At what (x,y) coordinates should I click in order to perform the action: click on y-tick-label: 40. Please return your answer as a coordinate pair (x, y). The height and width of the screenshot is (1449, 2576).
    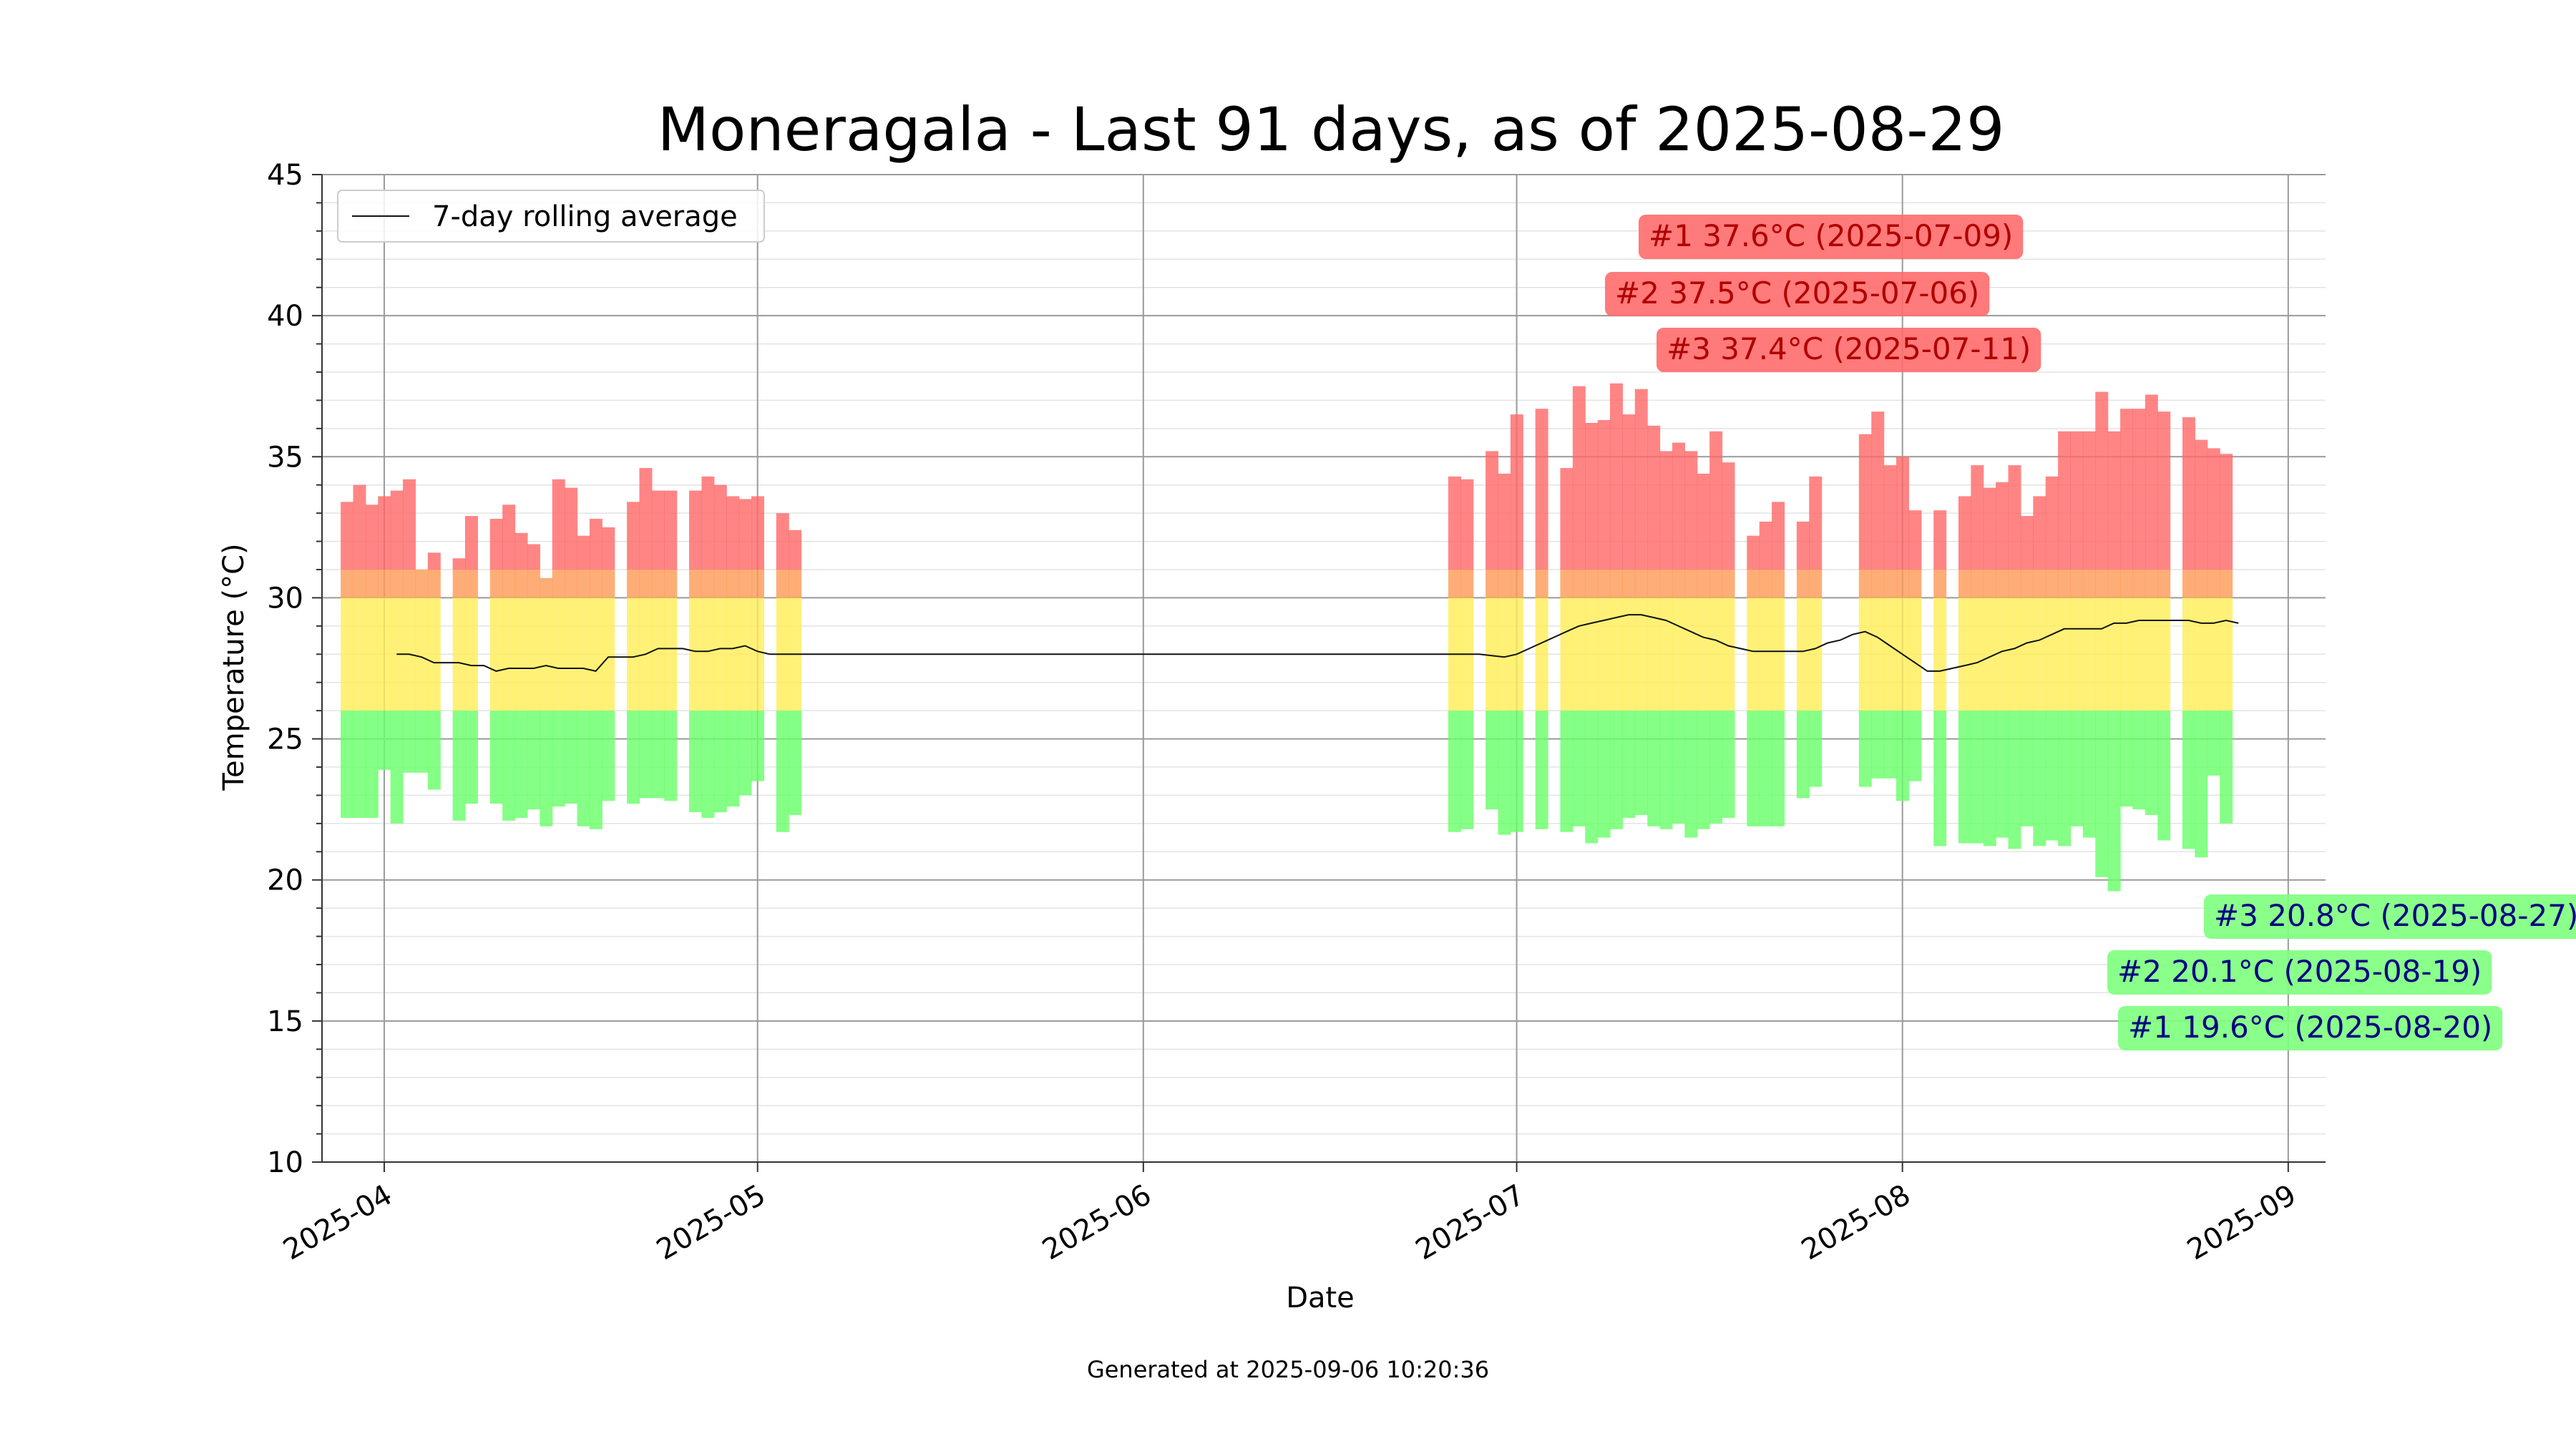
    Looking at the image, I should click on (285, 316).